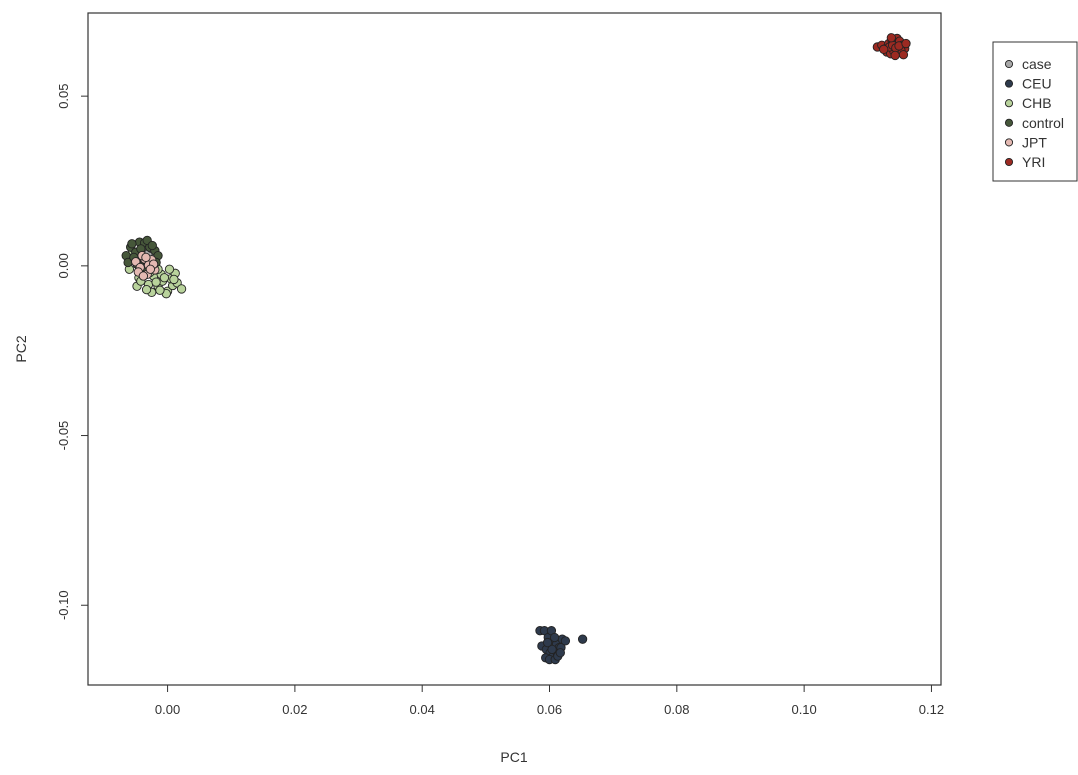  Describe the element at coordinates (63, 436) in the screenshot. I see `y-tick-label: -0.05` at that location.